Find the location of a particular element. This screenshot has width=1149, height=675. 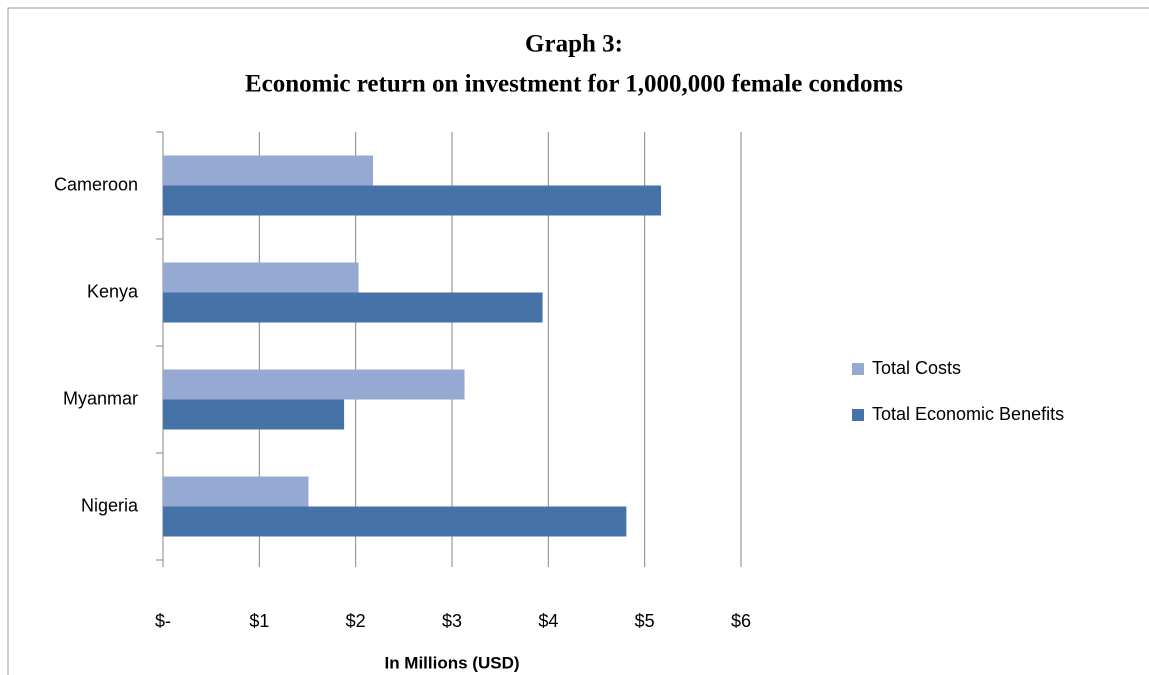

y-tick-label: Myanmar is located at coordinates (100, 398).